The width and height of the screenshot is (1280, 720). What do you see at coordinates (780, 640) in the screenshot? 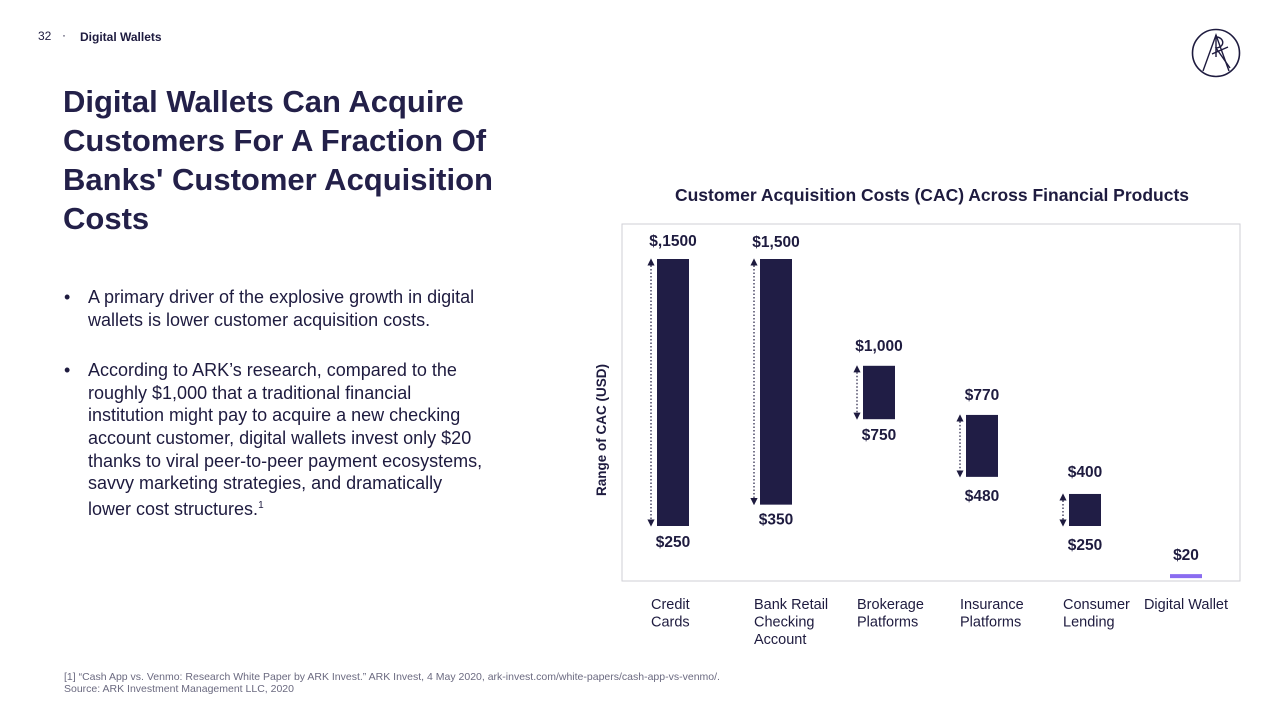
I see `category-label: Account` at bounding box center [780, 640].